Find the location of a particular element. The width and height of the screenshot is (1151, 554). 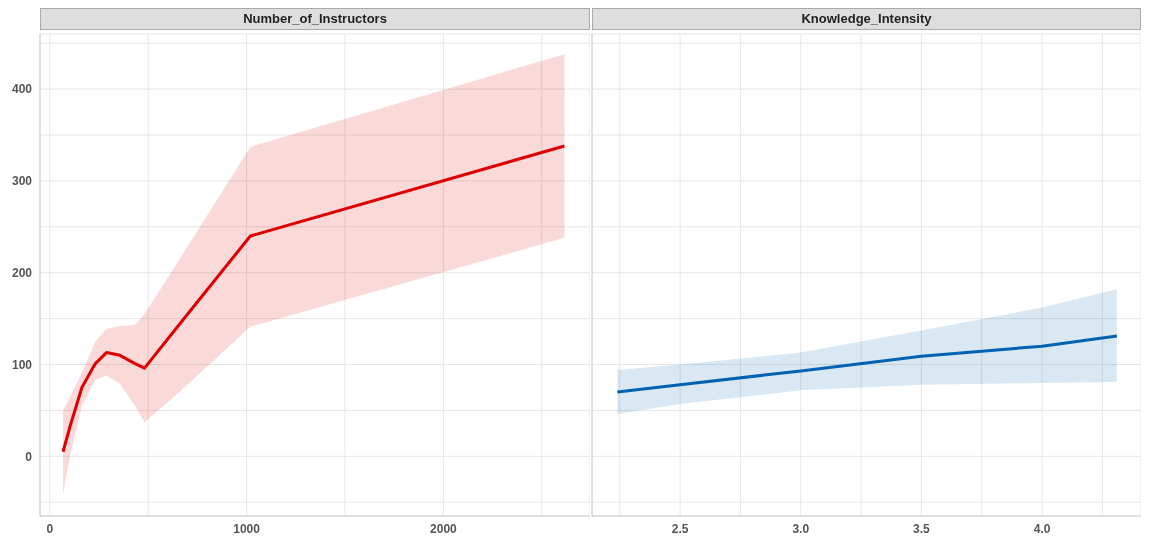

x-tick-label: 3.5 is located at coordinates (922, 528).